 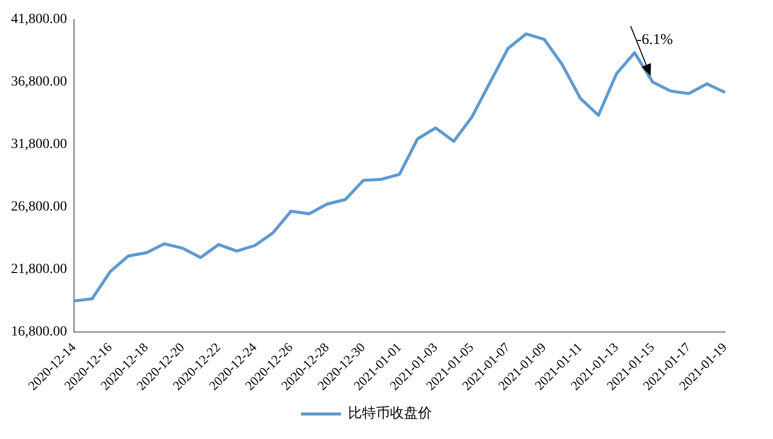 I want to click on y-tick-label: 26,800.00, so click(x=39, y=207).